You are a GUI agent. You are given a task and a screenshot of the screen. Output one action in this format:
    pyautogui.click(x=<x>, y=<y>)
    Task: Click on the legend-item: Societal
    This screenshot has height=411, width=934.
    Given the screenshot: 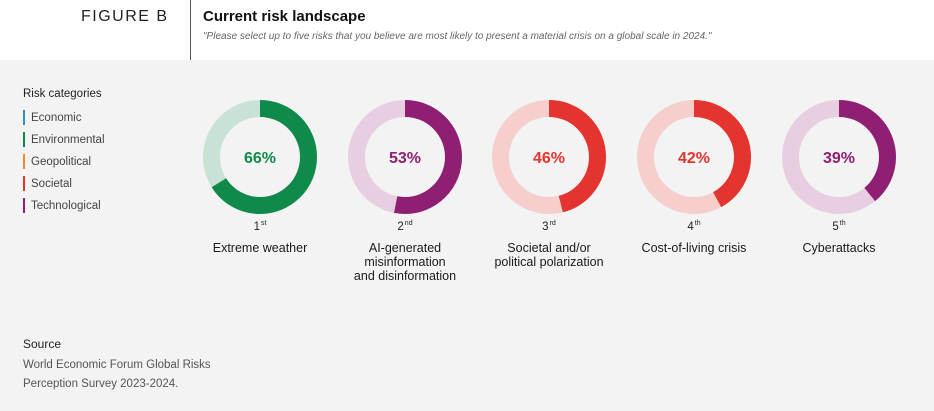 What is the action you would take?
    pyautogui.click(x=47, y=183)
    